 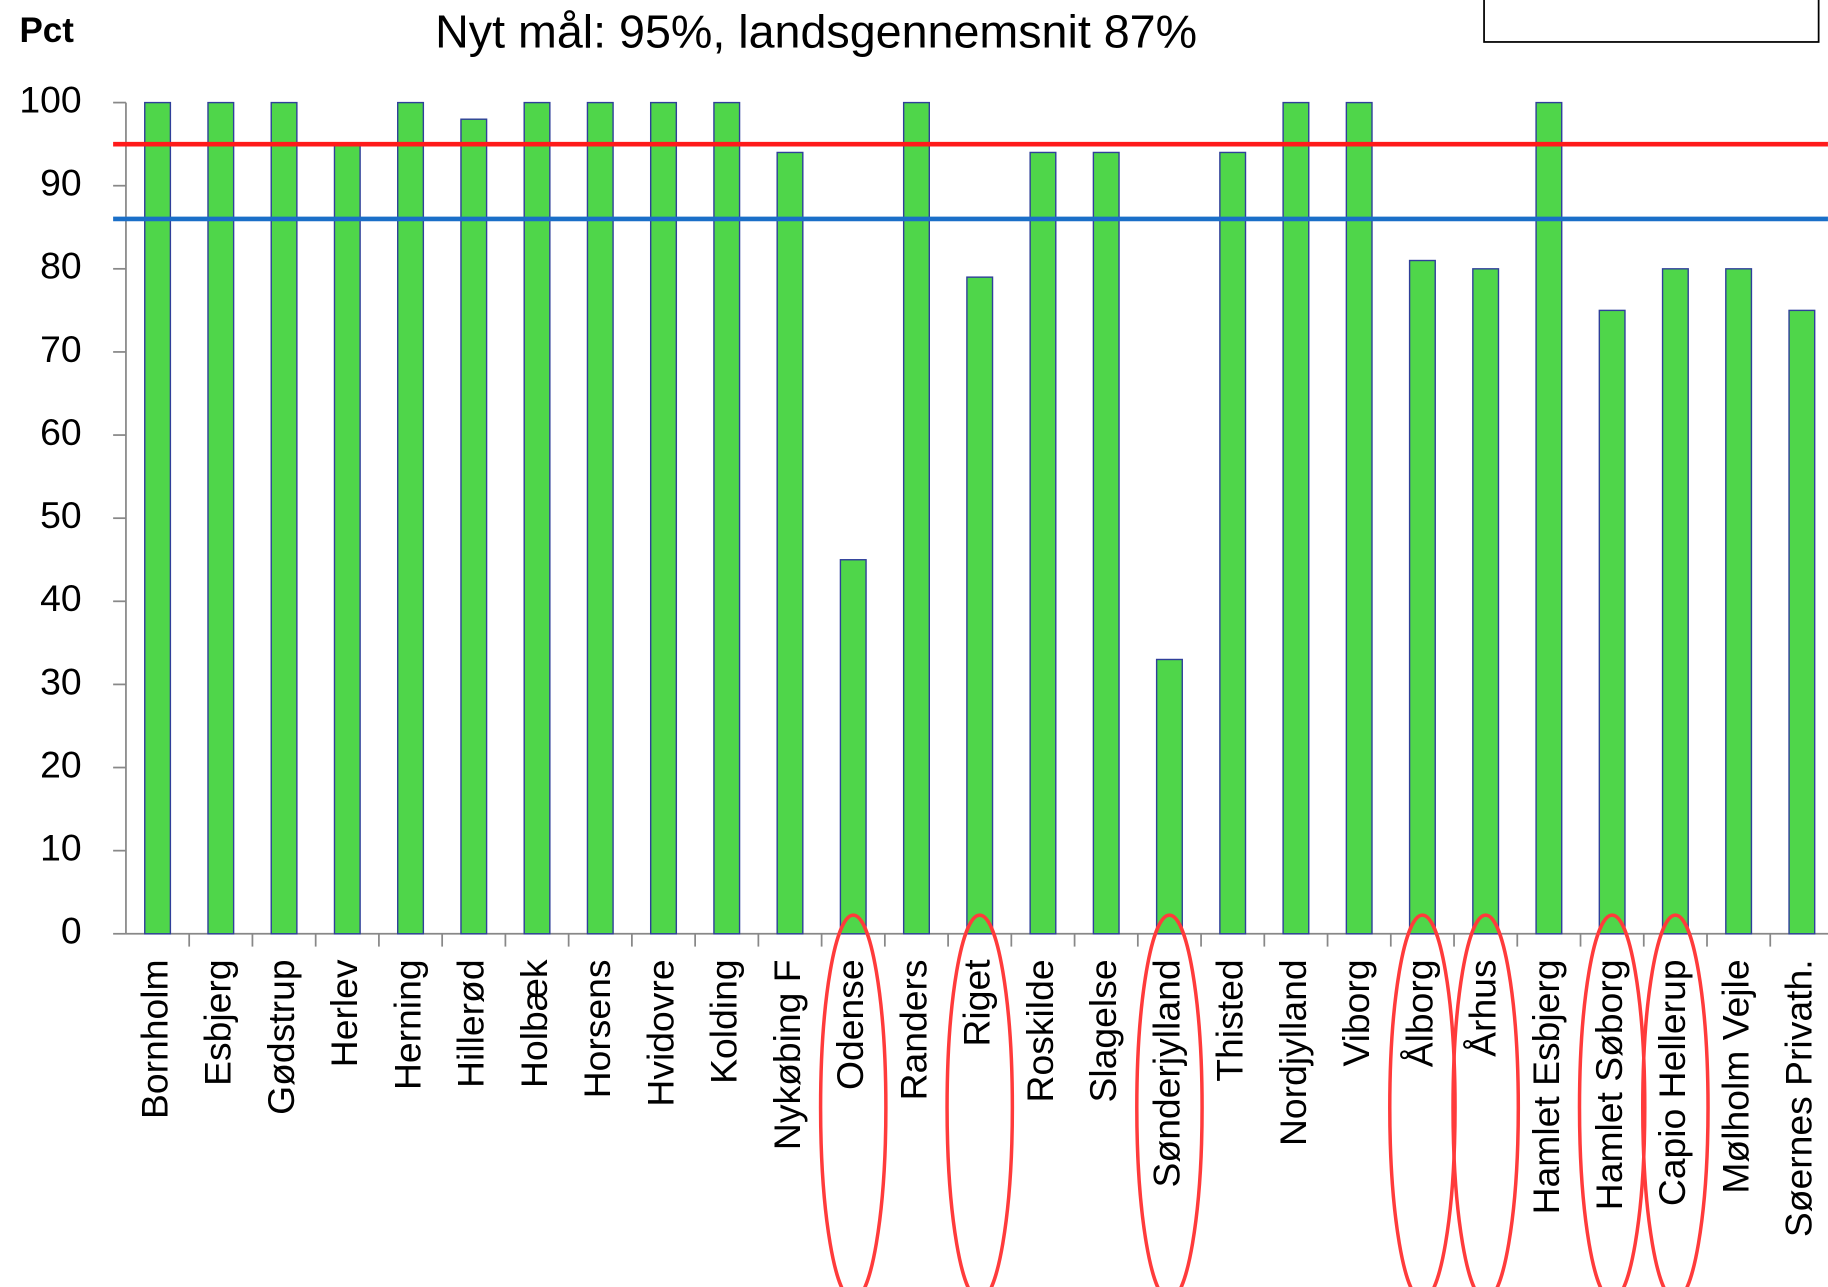 What do you see at coordinates (60, 848) in the screenshot?
I see `y-tick-label: 10` at bounding box center [60, 848].